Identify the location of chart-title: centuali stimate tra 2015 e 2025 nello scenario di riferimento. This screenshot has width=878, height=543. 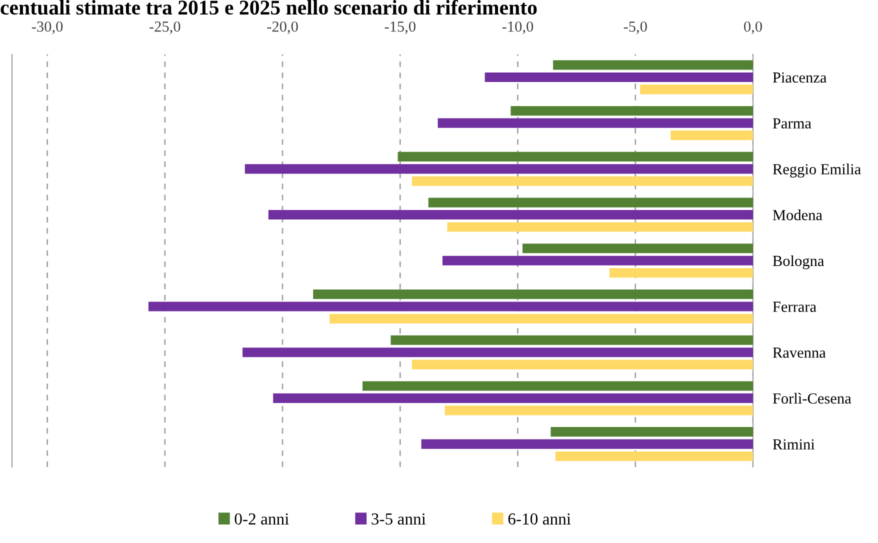
(268, 7).